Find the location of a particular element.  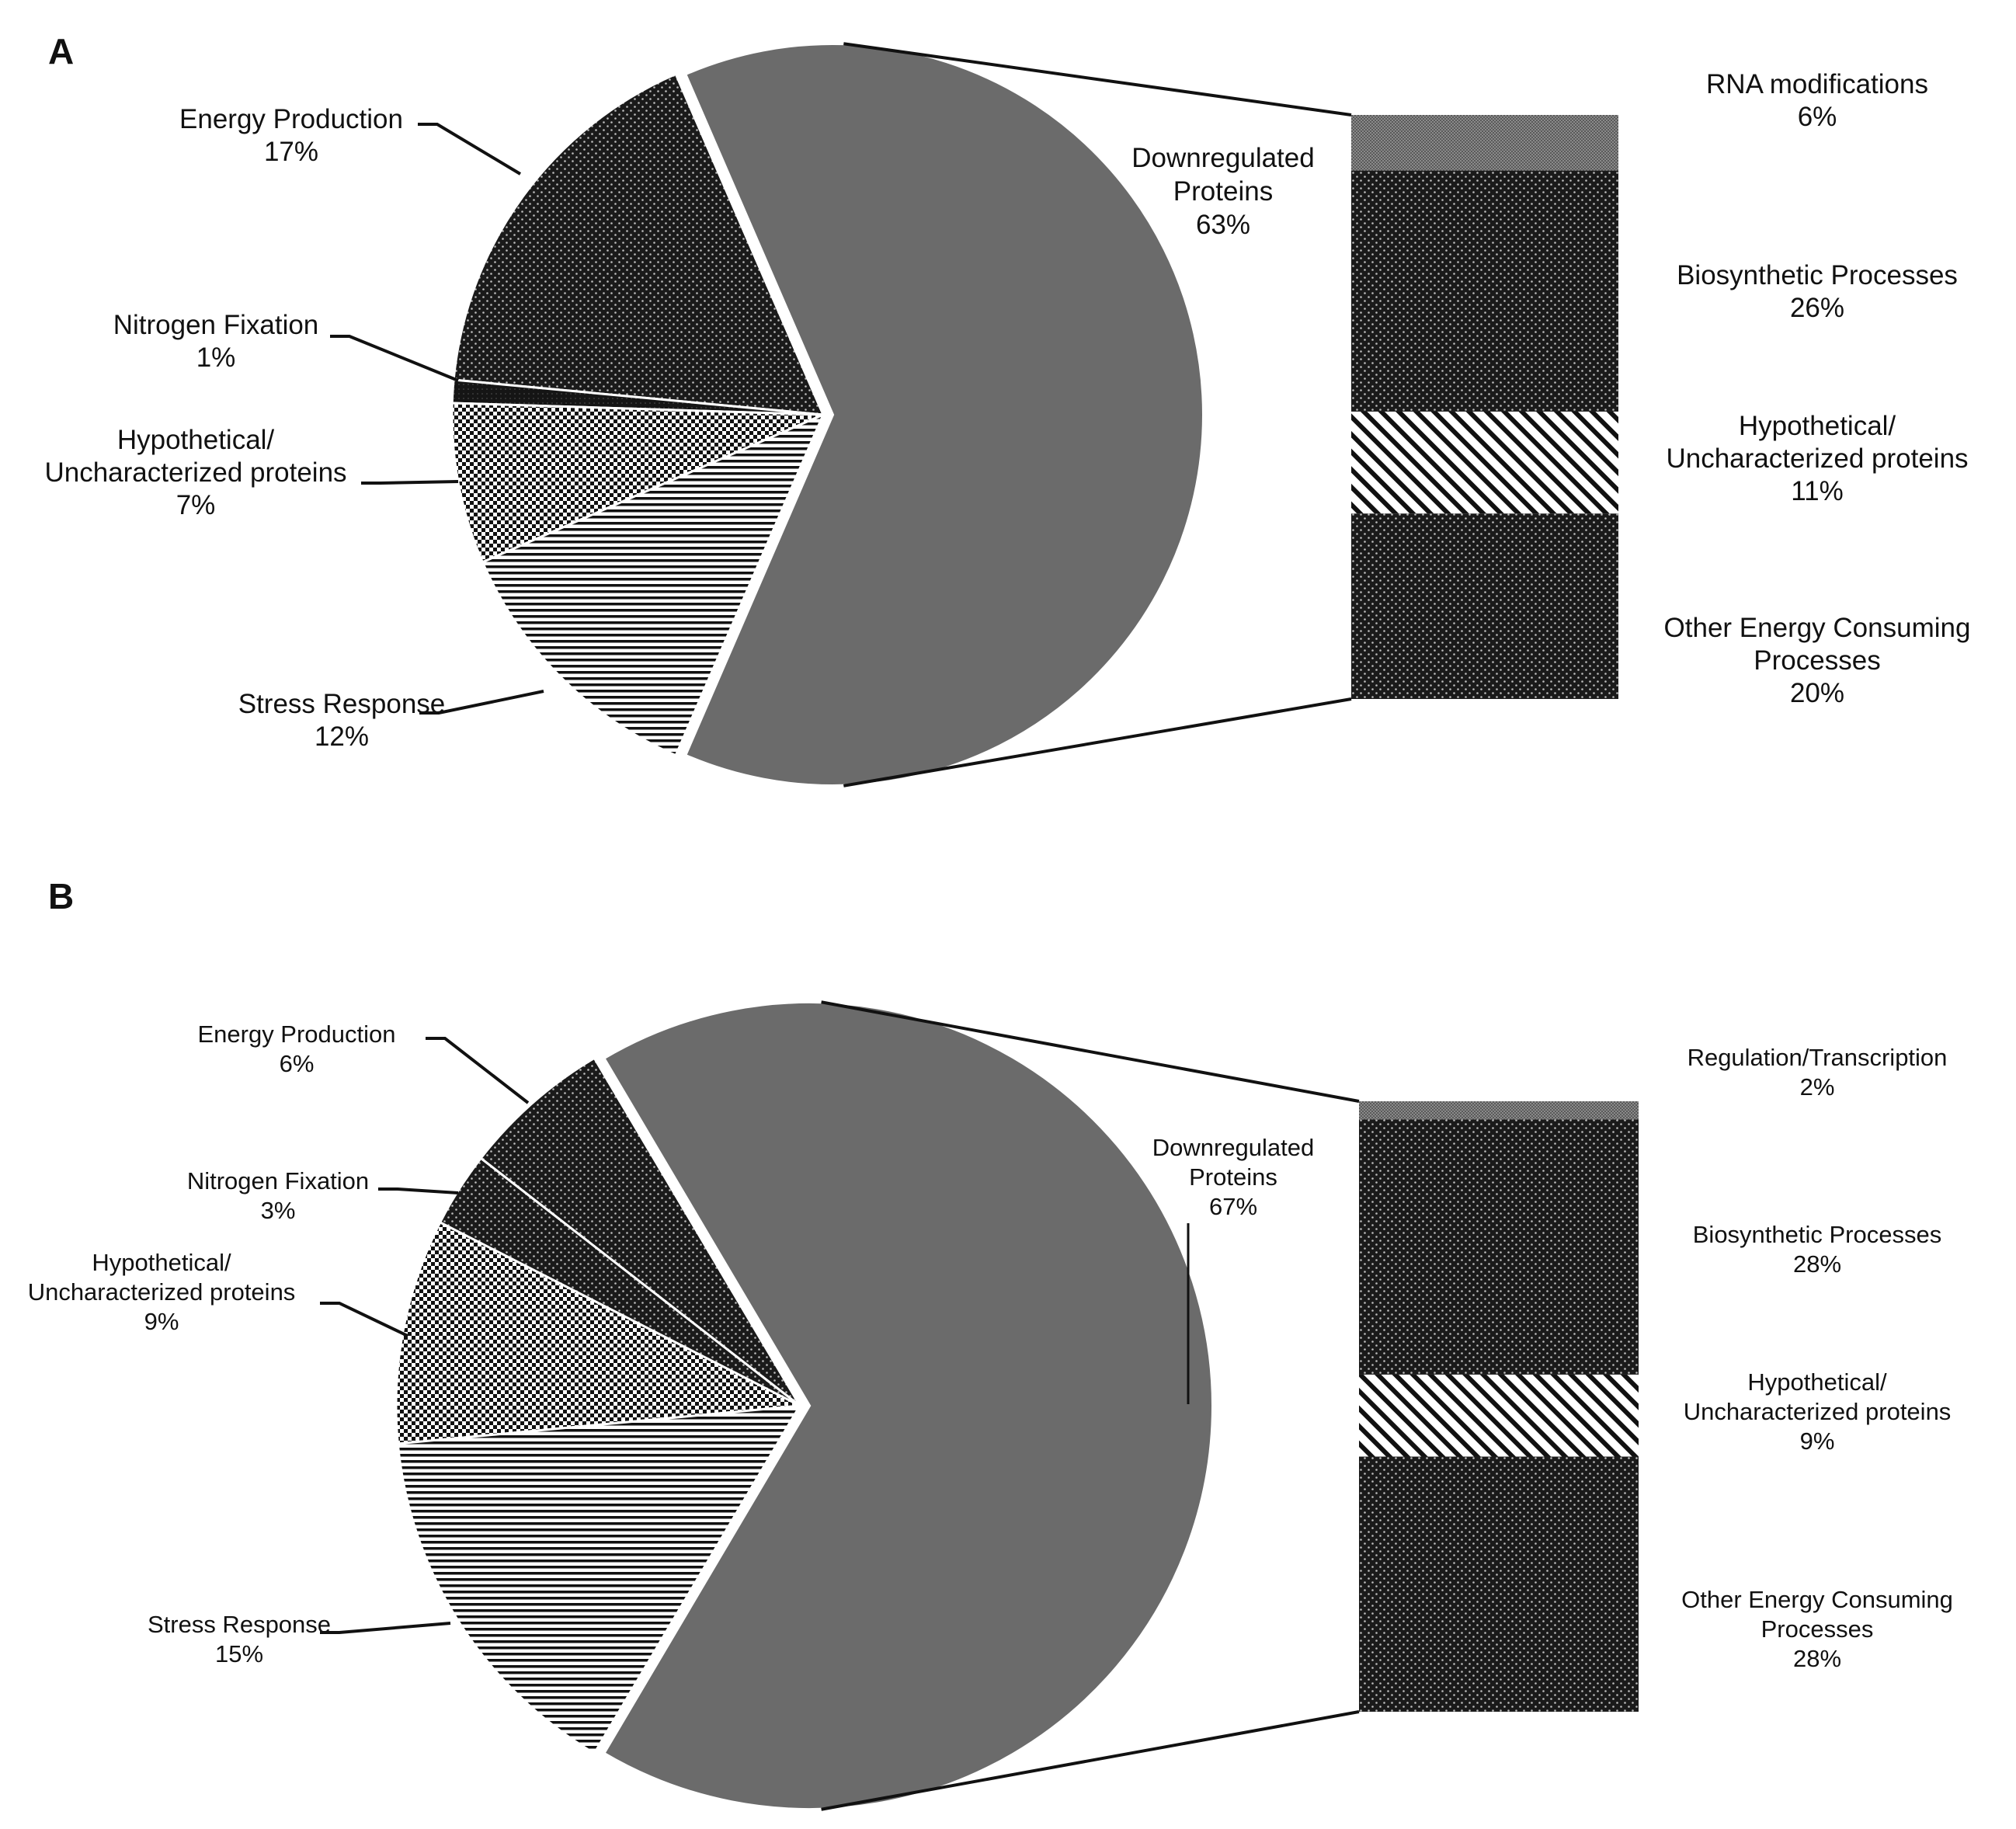

slice-value-downregulated-proteins: 67% is located at coordinates (1233, 1207).